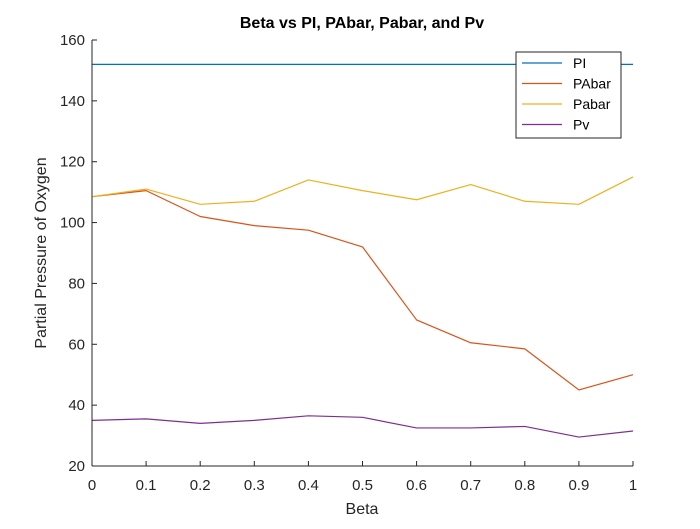 This screenshot has width=700, height=529. Describe the element at coordinates (72, 223) in the screenshot. I see `y-tick-label: 100` at that location.